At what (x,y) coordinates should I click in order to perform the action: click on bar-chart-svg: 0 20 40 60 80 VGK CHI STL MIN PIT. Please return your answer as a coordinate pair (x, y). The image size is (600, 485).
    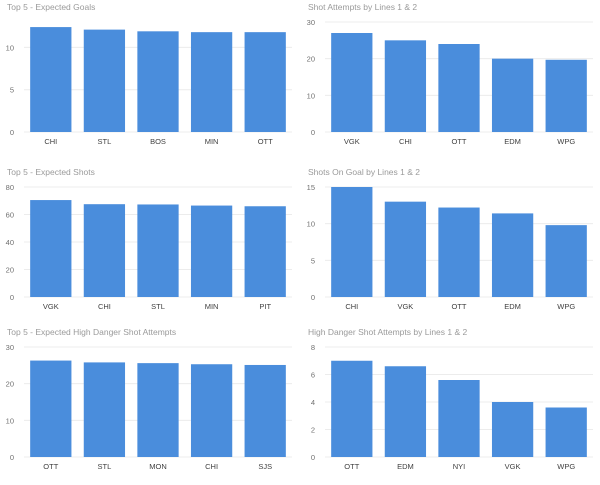
    Looking at the image, I should click on (149, 247).